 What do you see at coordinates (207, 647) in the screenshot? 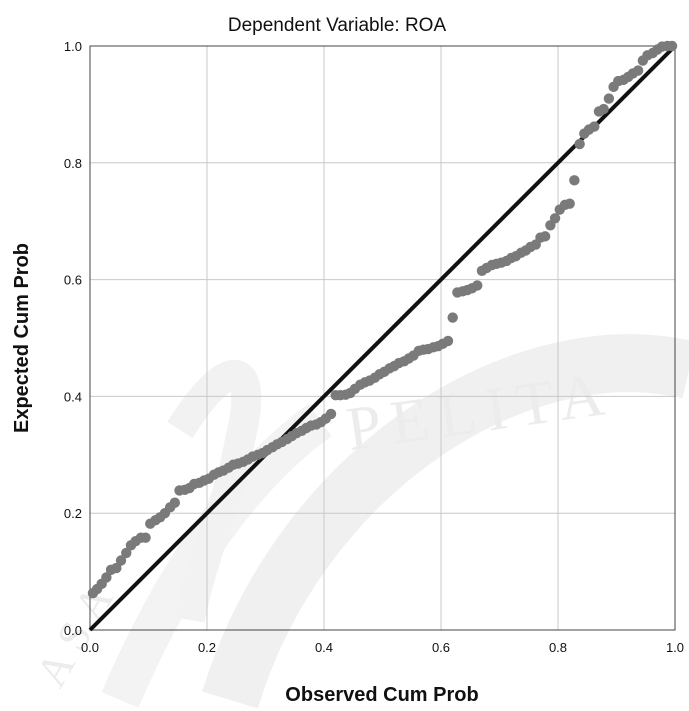
I see `x-tick-label: 0.2` at bounding box center [207, 647].